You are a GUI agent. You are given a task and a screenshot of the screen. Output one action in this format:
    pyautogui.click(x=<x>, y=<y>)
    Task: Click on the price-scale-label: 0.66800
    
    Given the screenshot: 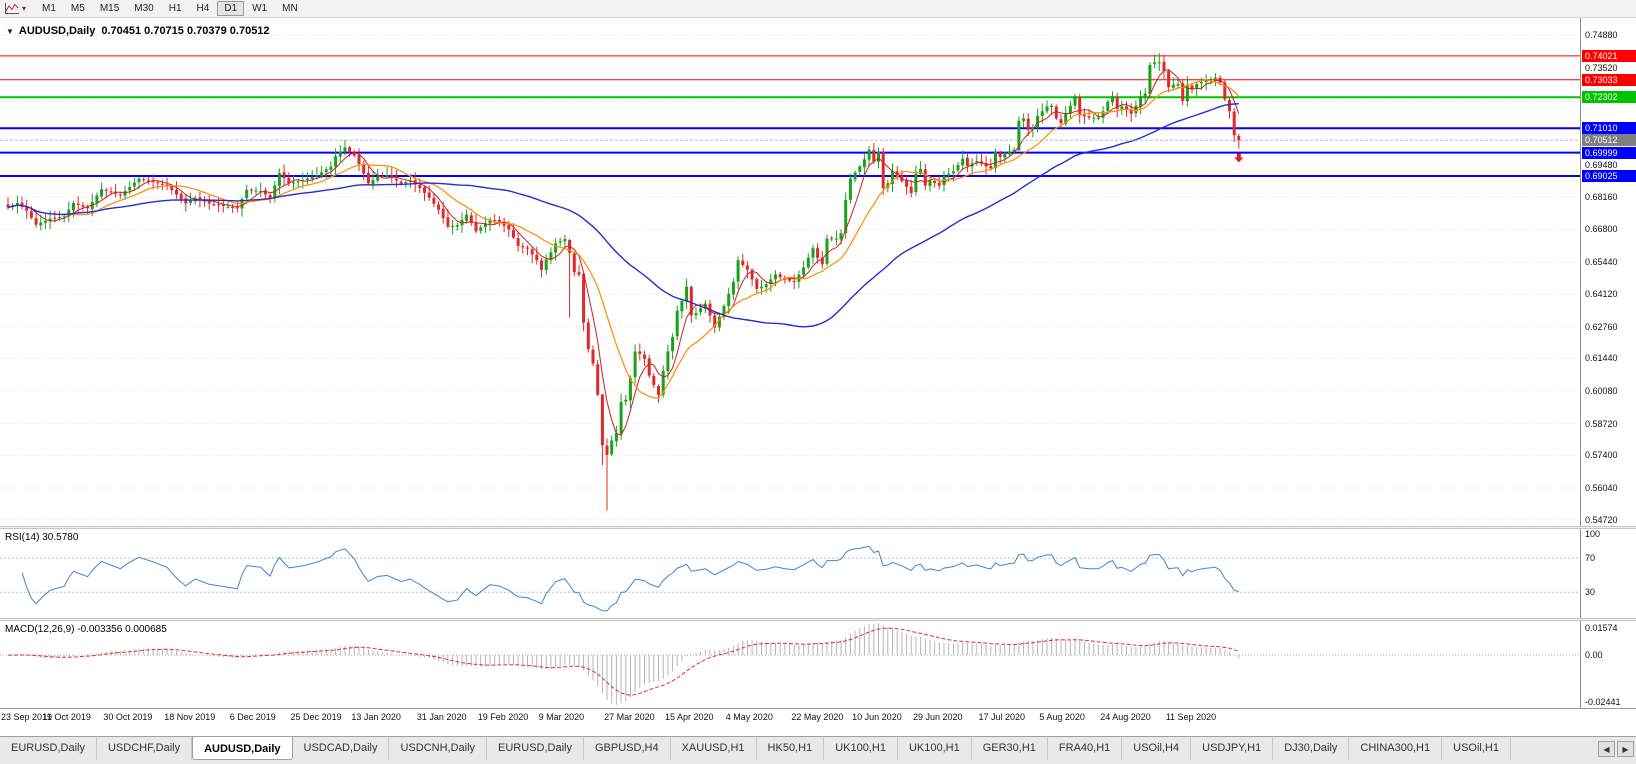 What is the action you would take?
    pyautogui.click(x=1601, y=229)
    